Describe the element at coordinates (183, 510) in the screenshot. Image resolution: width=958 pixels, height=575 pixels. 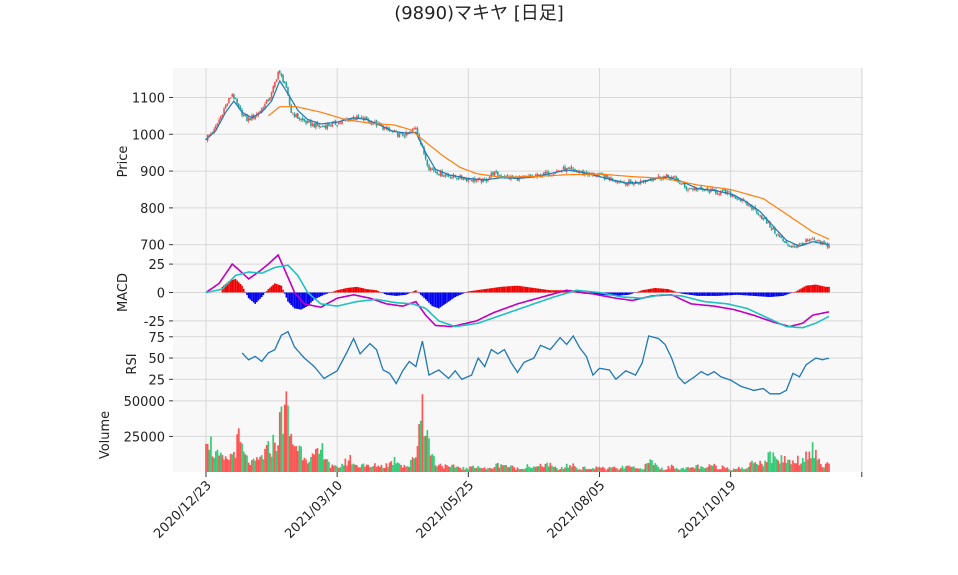
I see `x-tick-label: 2020/12/23` at that location.